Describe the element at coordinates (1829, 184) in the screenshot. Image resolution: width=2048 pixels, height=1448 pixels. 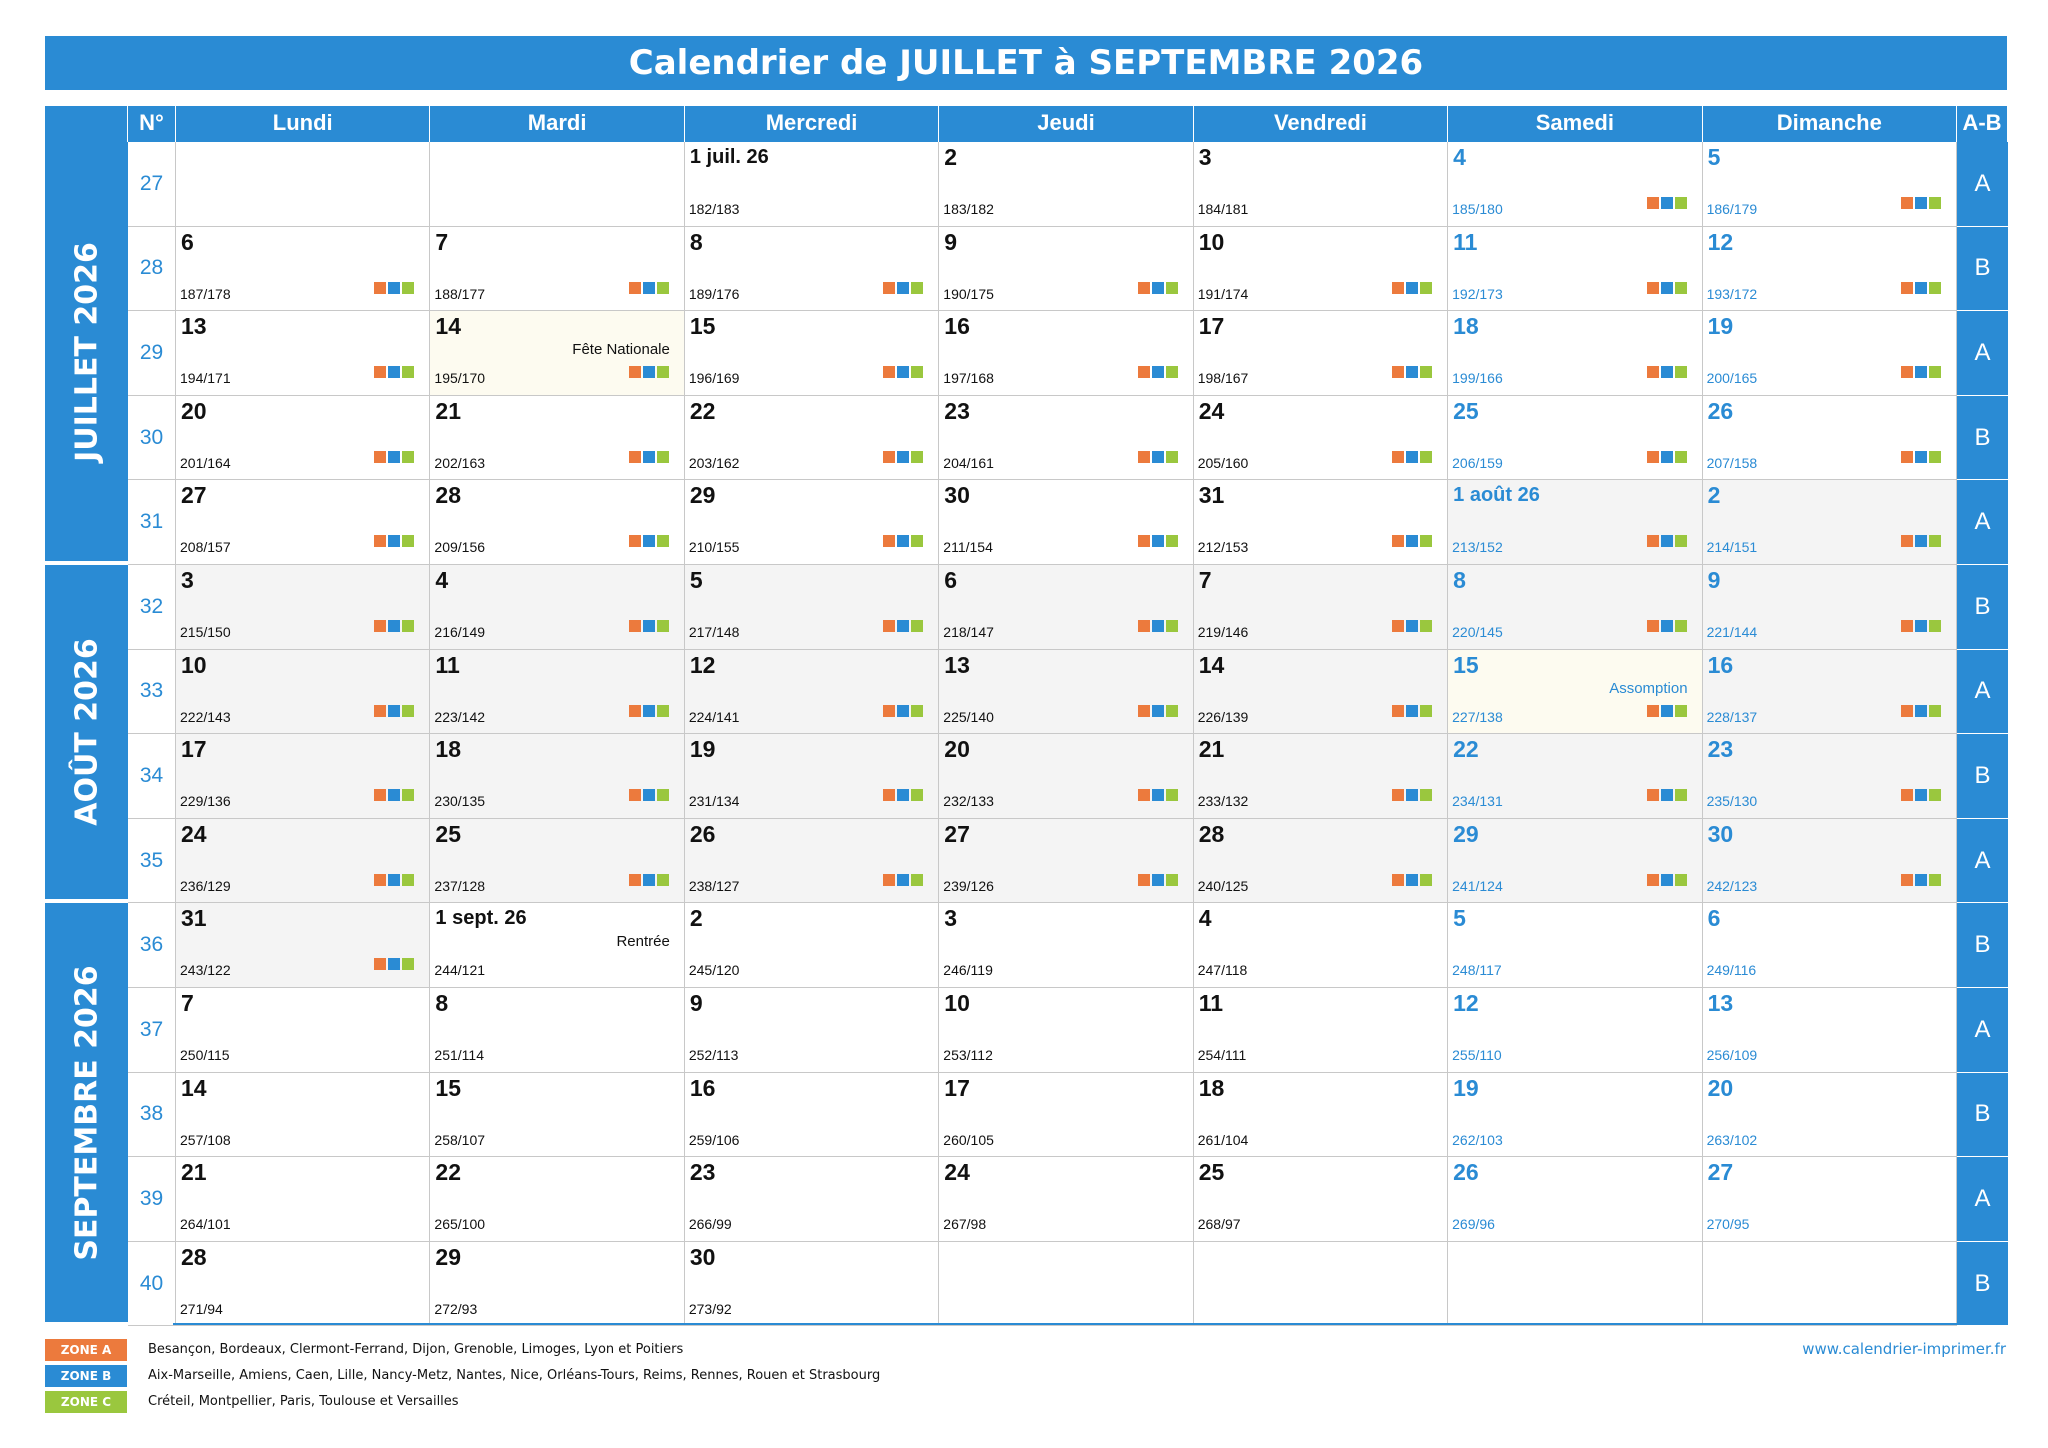
I see `day-cell: 5 186/179` at that location.